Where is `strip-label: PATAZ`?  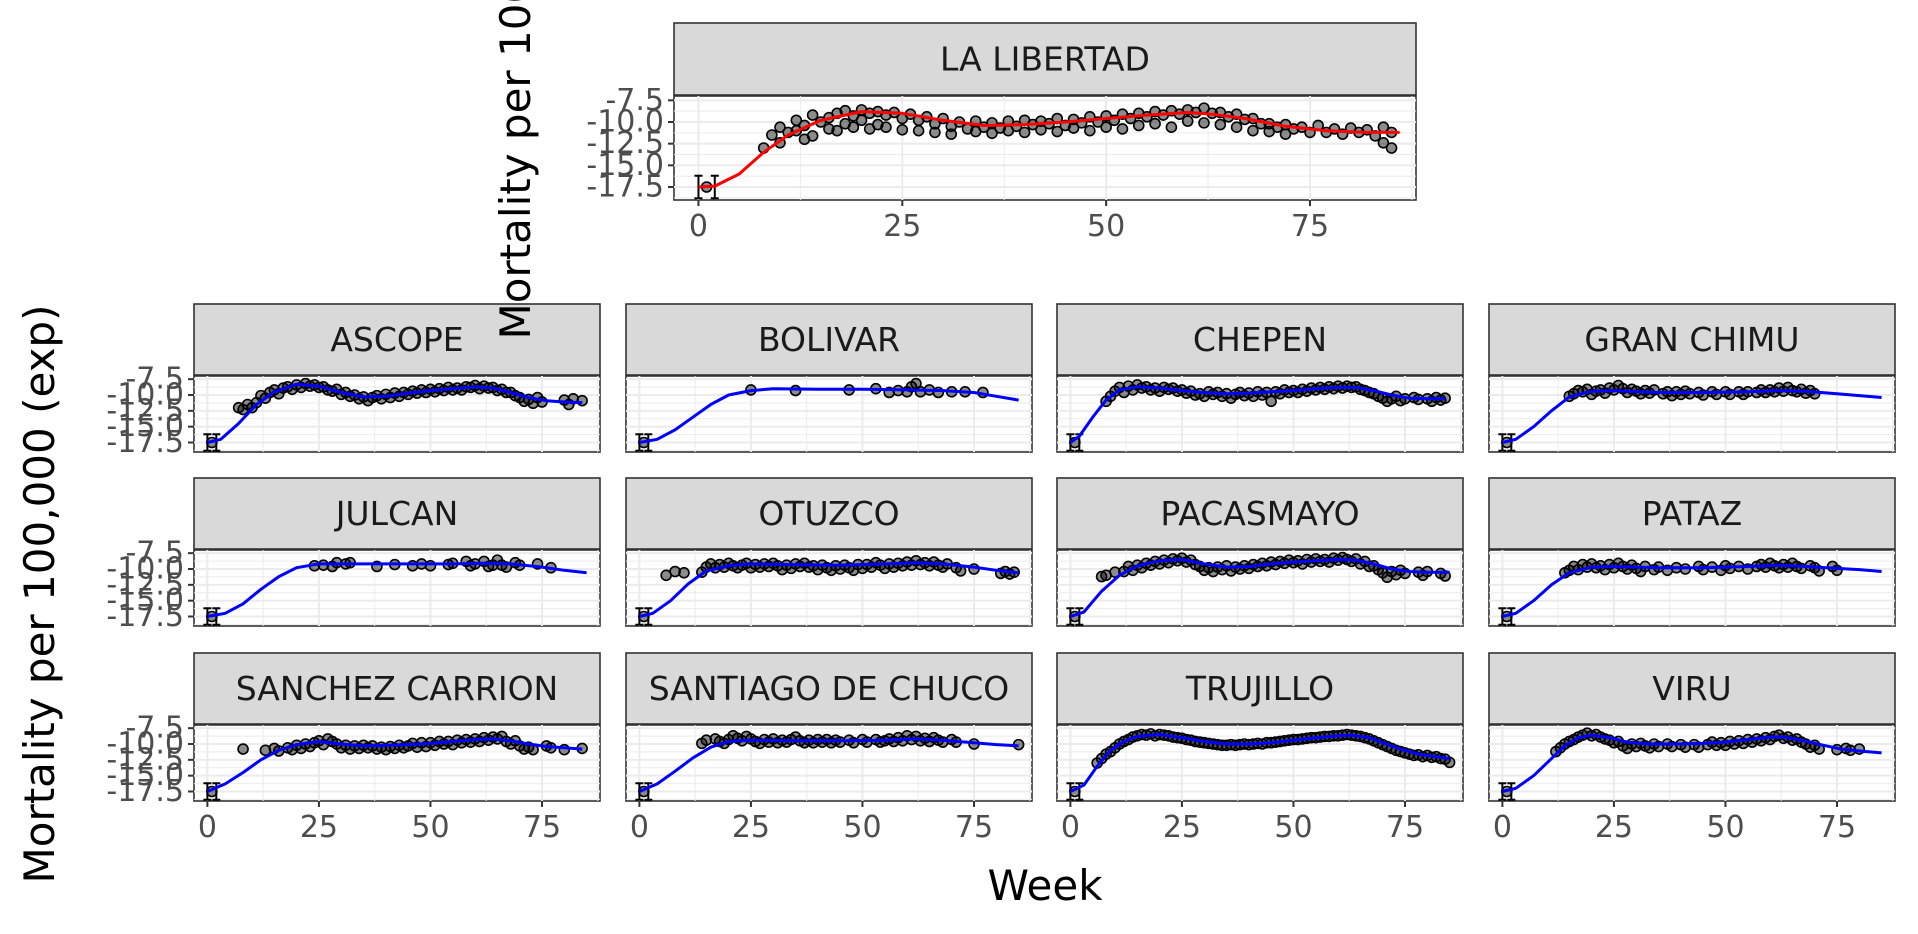
strip-label: PATAZ is located at coordinates (1692, 513).